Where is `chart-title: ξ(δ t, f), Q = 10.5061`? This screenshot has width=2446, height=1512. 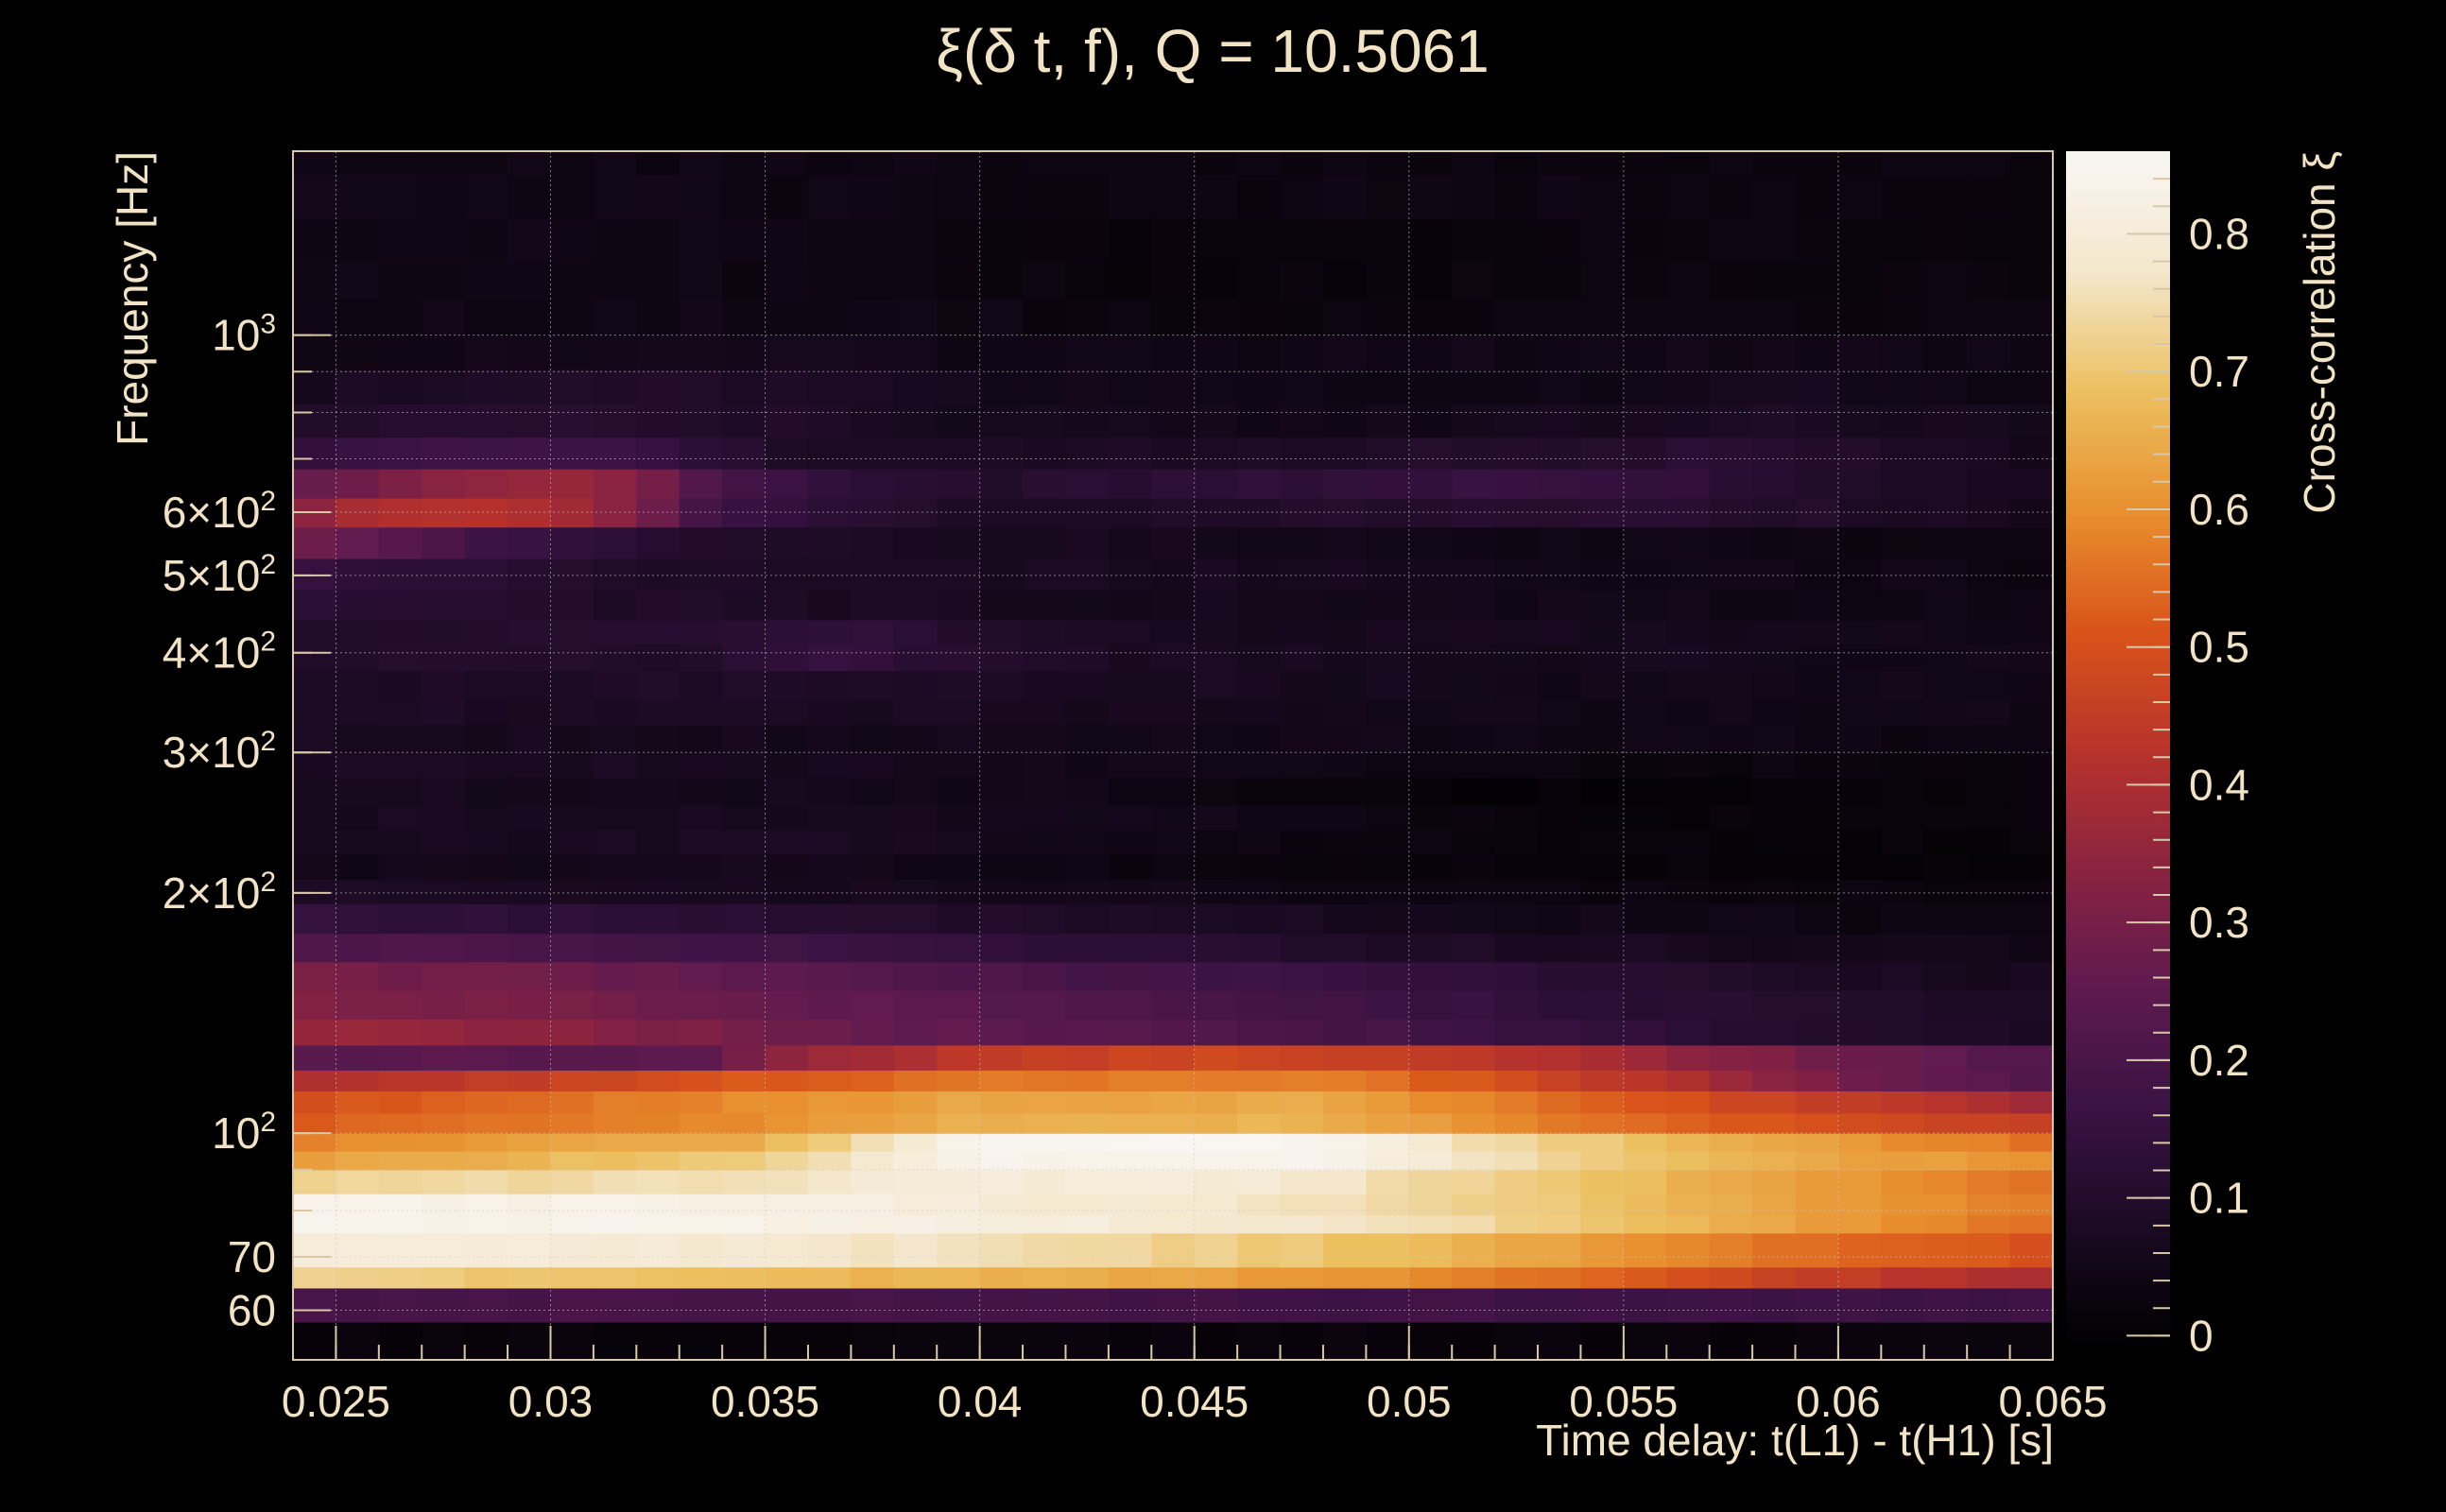
chart-title: ξ(δ t, f), Q = 10.5061 is located at coordinates (1212, 51).